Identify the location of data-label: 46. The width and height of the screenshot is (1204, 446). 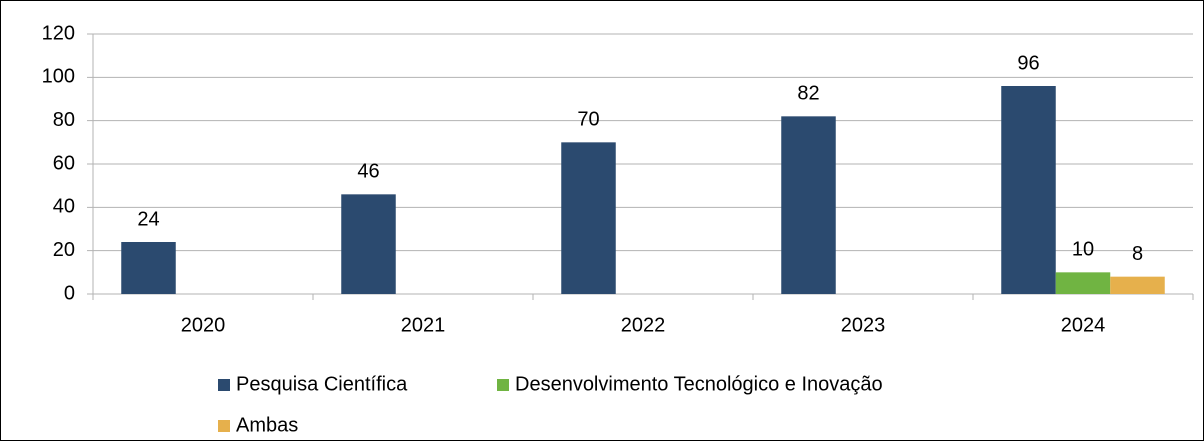
(368, 172).